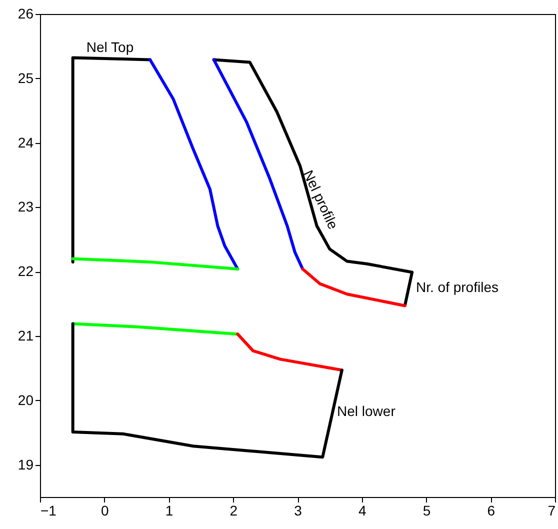 The width and height of the screenshot is (558, 529). Describe the element at coordinates (366, 411) in the screenshot. I see `annotation: Nel lower` at that location.